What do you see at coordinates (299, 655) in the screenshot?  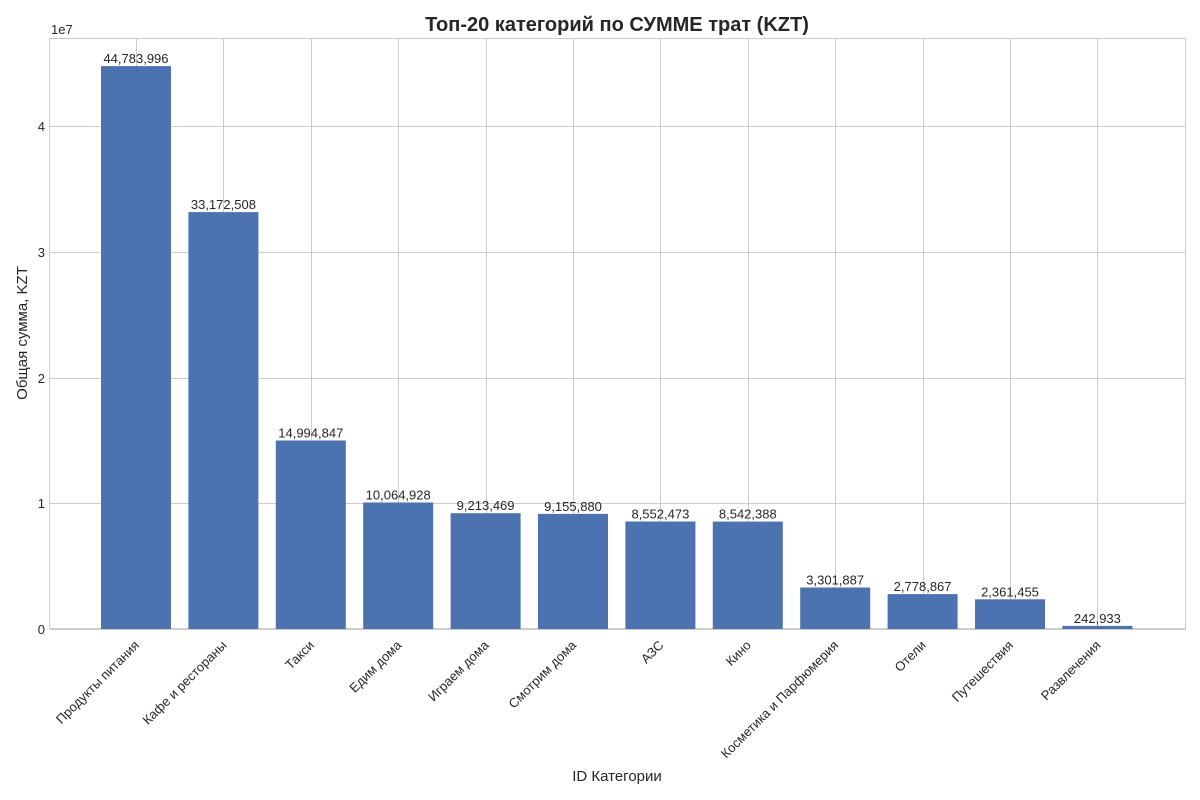 I see `x-tick-label: Такси` at bounding box center [299, 655].